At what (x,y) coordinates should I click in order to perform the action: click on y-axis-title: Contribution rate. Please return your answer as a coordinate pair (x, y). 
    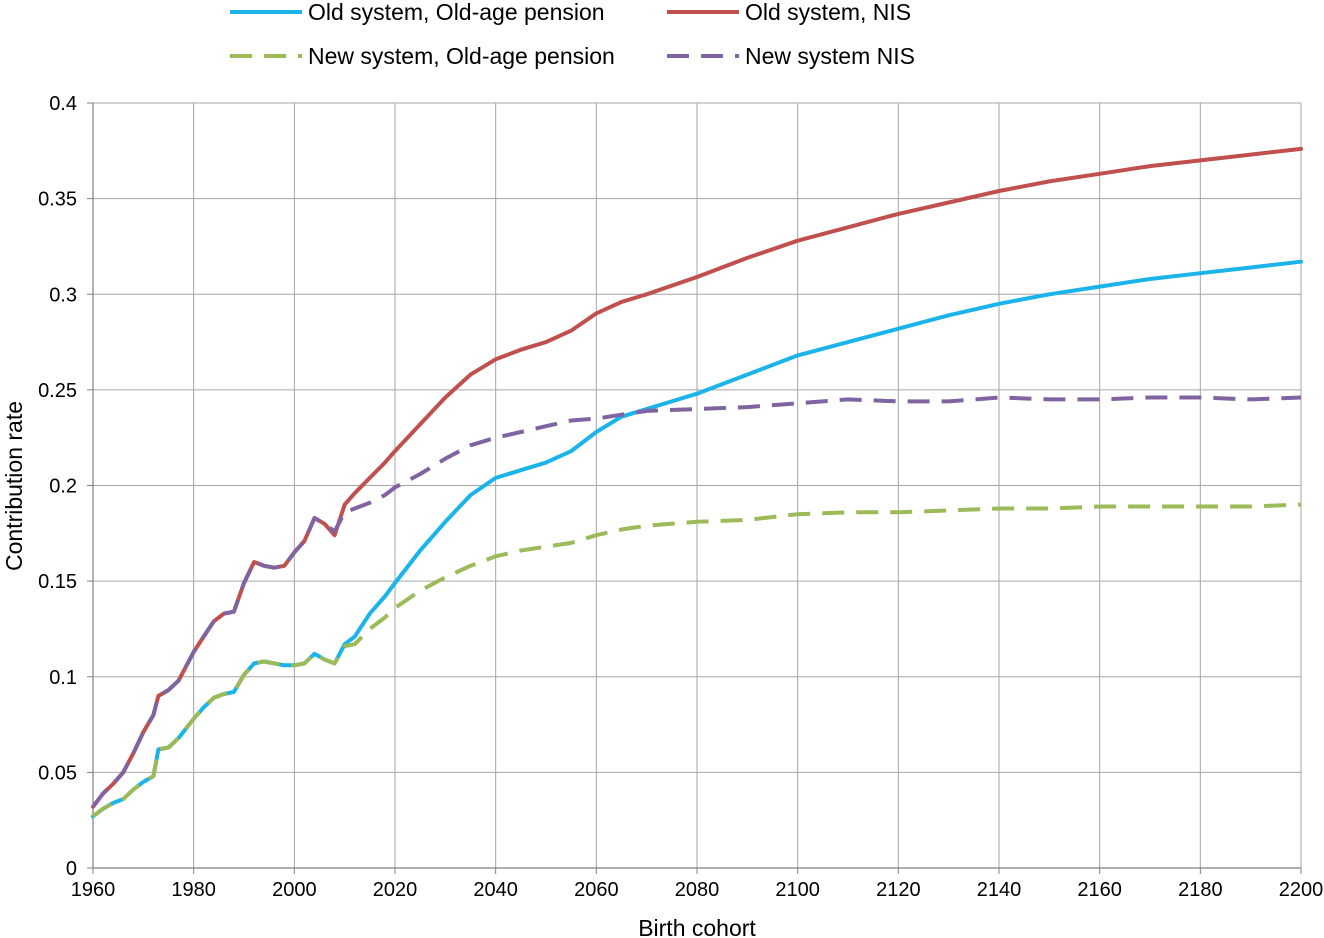
    Looking at the image, I should click on (14, 486).